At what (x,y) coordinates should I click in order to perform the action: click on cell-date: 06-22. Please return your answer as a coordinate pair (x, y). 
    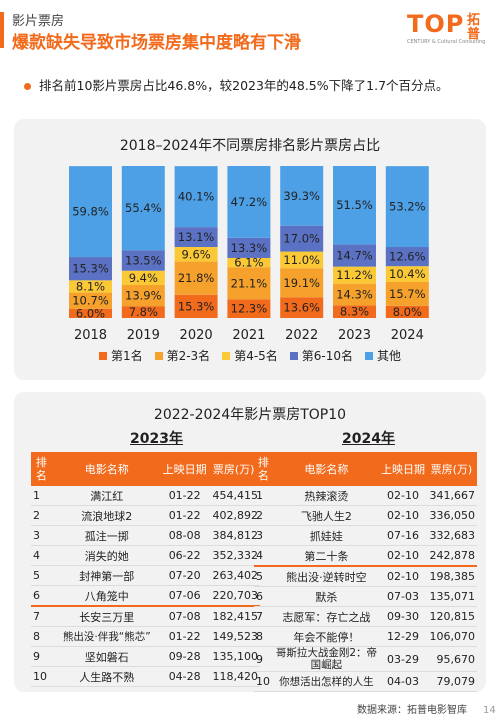
    Looking at the image, I should click on (184, 555).